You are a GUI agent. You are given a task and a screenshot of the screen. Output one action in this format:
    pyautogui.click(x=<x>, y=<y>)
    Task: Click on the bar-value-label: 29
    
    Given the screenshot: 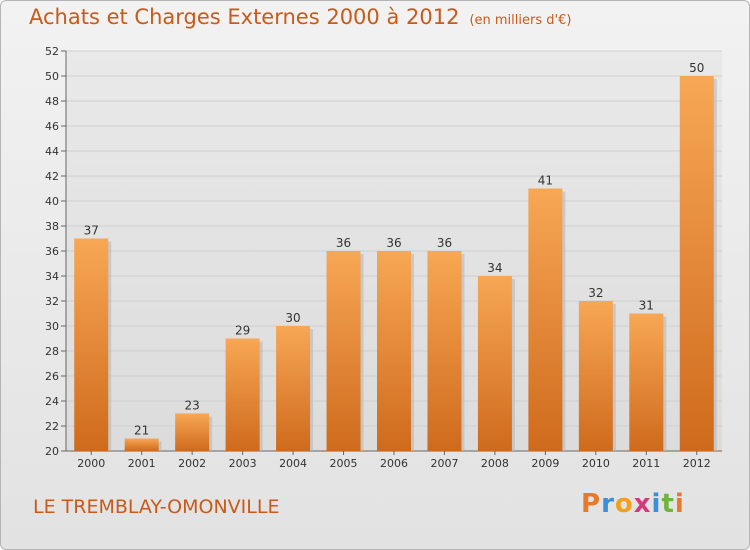 What is the action you would take?
    pyautogui.click(x=242, y=331)
    